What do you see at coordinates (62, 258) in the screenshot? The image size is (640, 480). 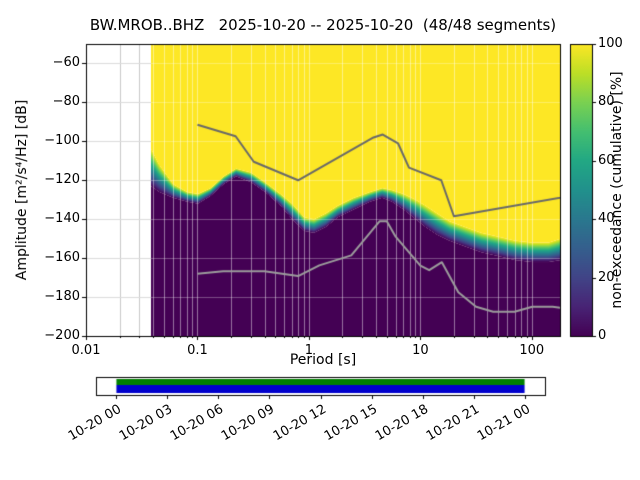 I see `y-tick-label: −160` at bounding box center [62, 258].